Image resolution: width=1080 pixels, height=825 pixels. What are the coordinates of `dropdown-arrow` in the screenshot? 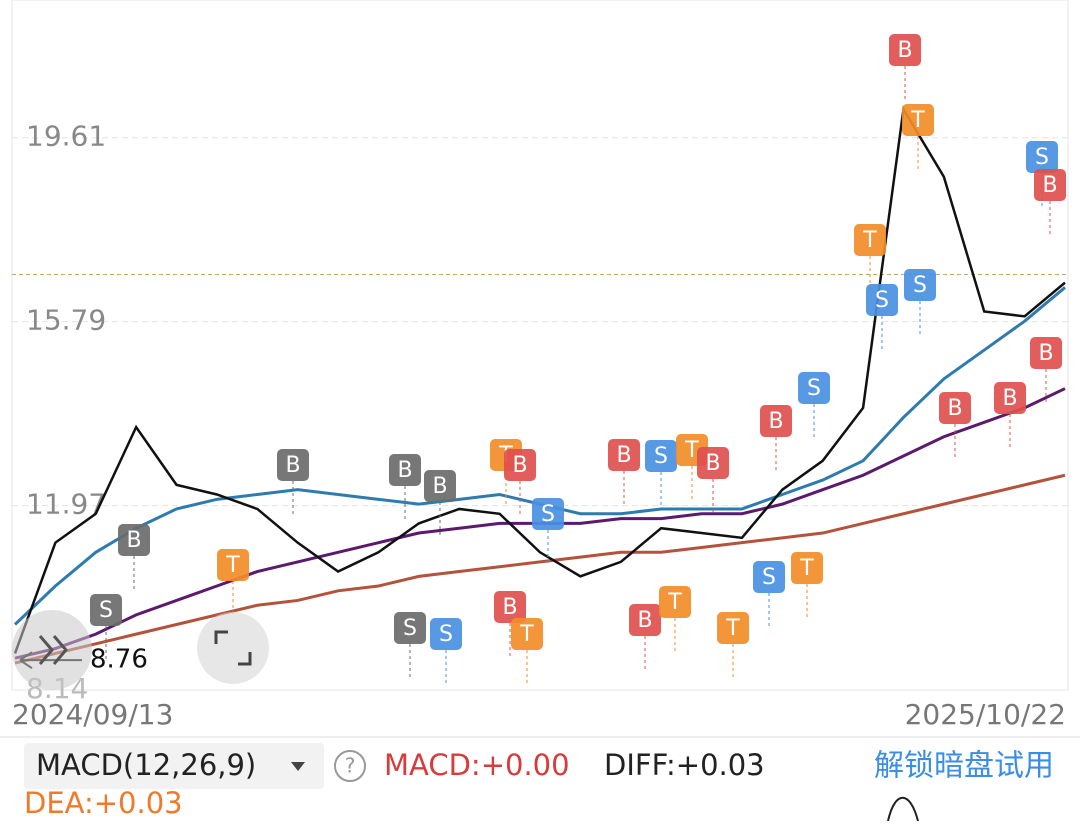 It's located at (298, 766).